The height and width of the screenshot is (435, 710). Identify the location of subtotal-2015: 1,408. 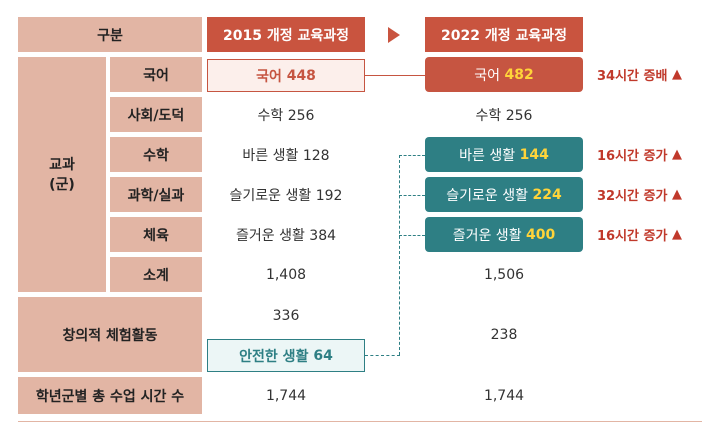
(286, 274).